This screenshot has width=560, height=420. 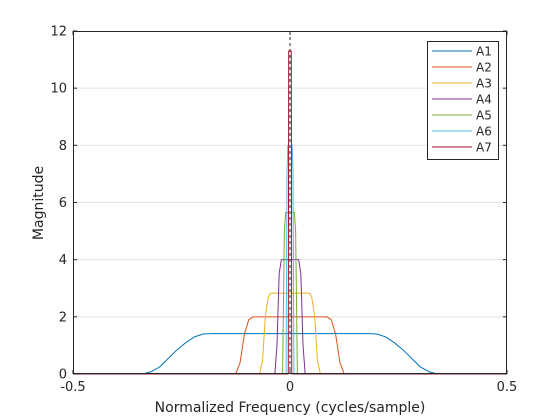 I want to click on y-axis-label: Magnitude, so click(x=39, y=203).